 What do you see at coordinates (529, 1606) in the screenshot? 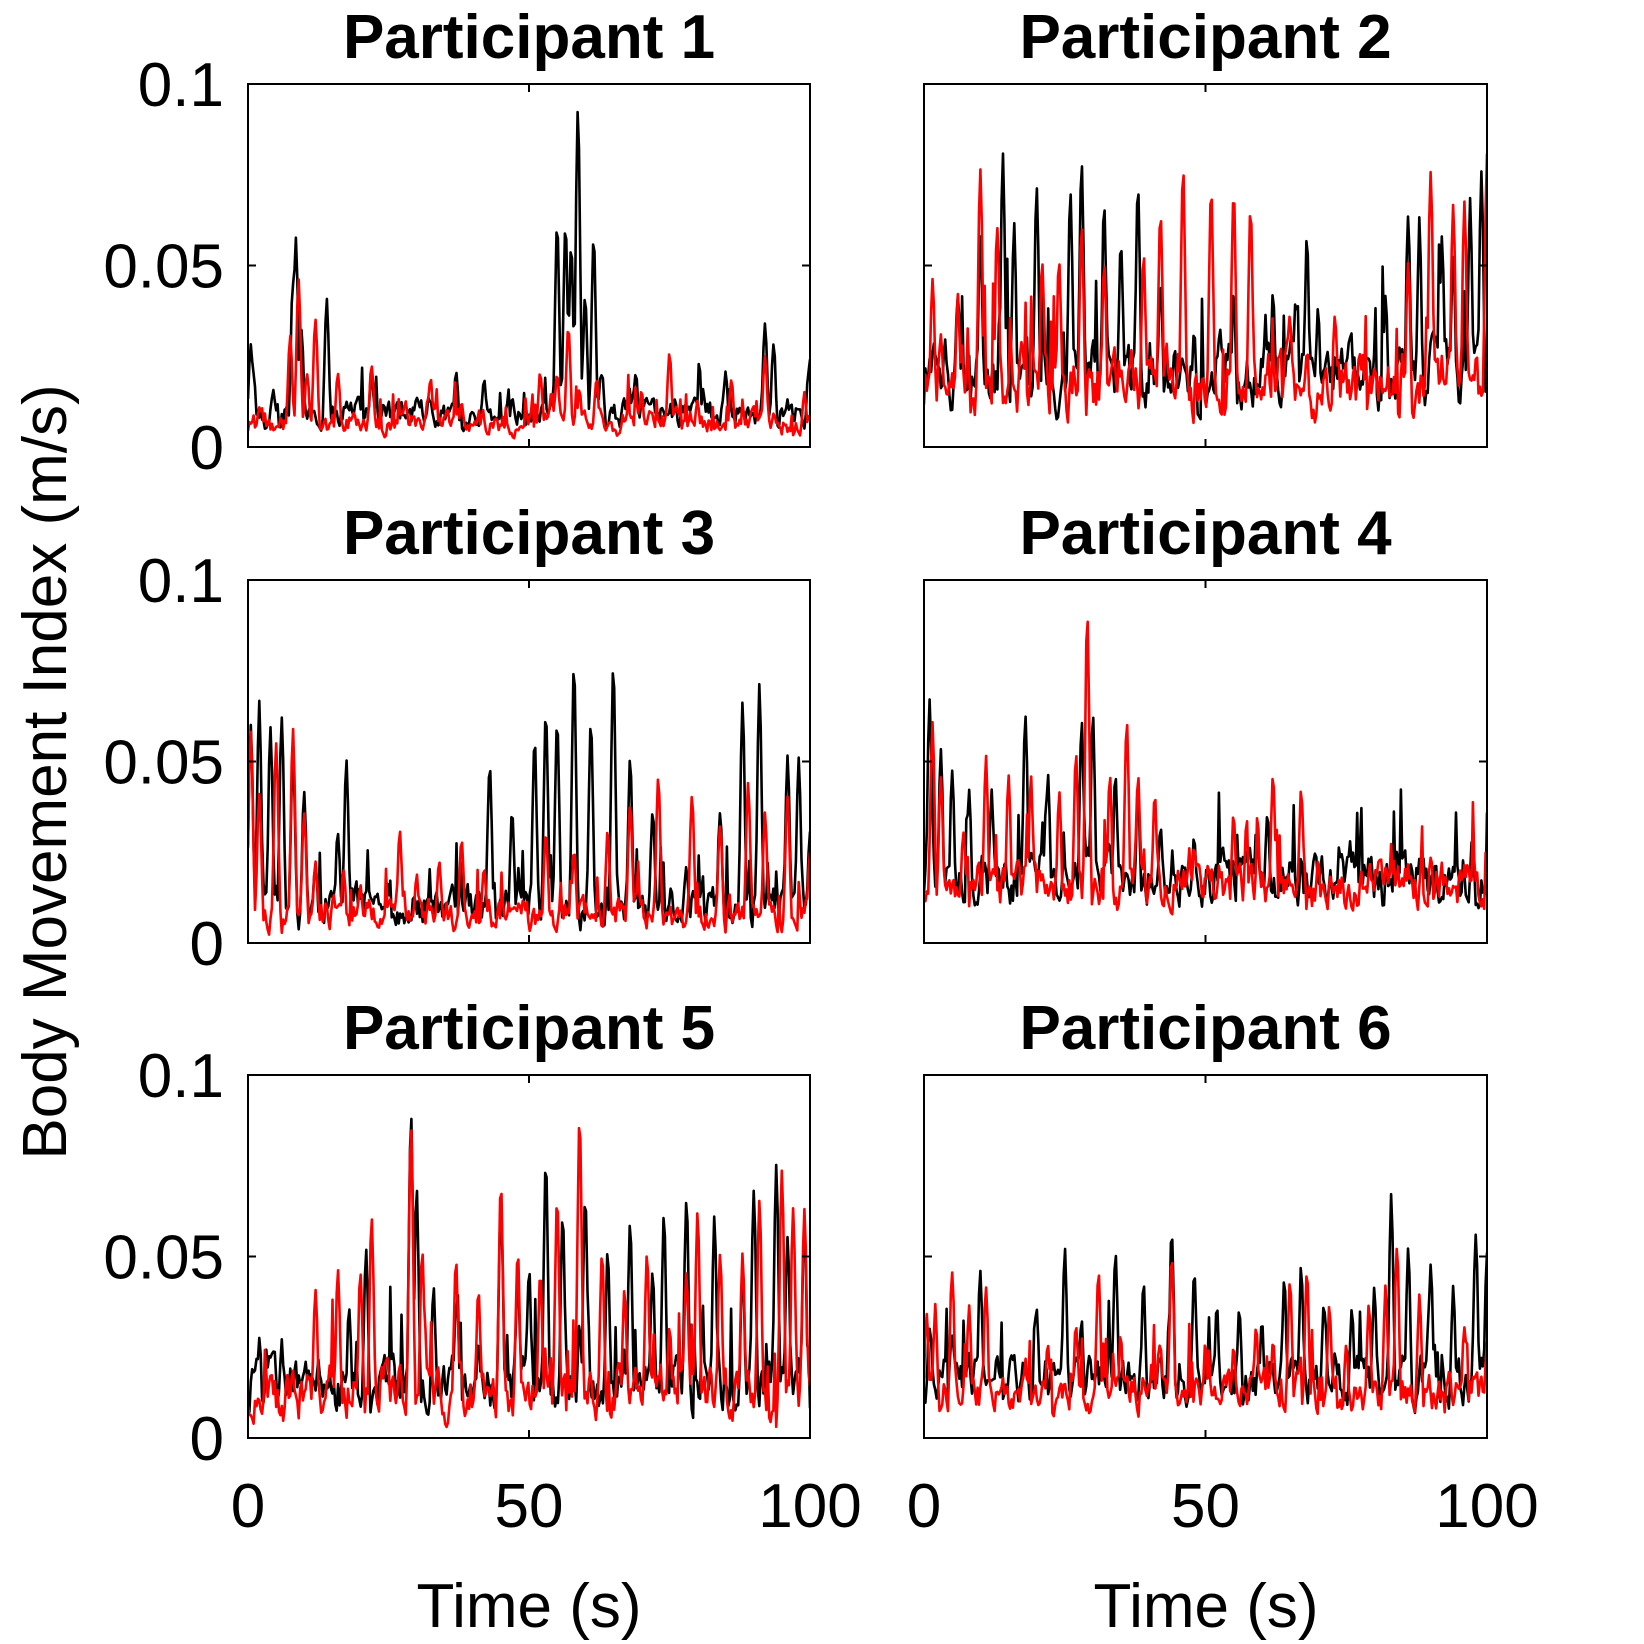
I see `x-axis-label-left: Time (s)` at bounding box center [529, 1606].